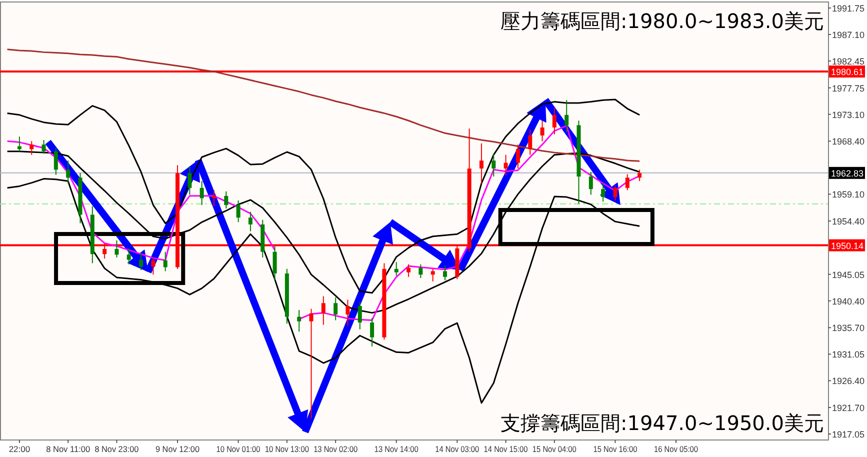 The width and height of the screenshot is (867, 457). Describe the element at coordinates (558, 449) in the screenshot. I see `x-tick-label: 15 Nov 04:00` at that location.